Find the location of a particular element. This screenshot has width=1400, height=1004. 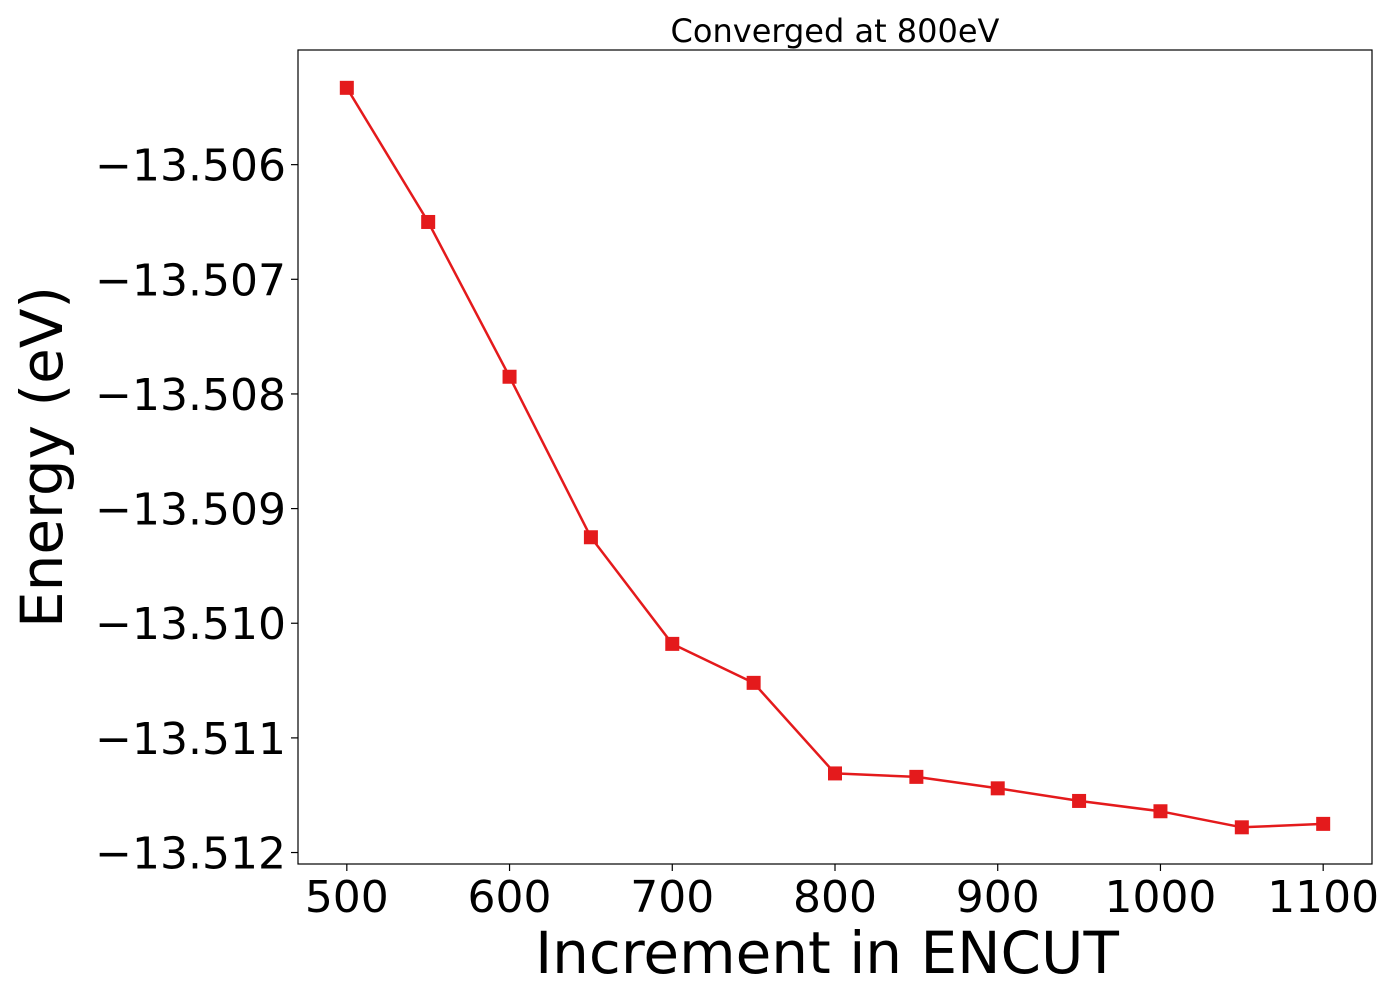

y-tick-label: −13.510 is located at coordinates (190, 624).